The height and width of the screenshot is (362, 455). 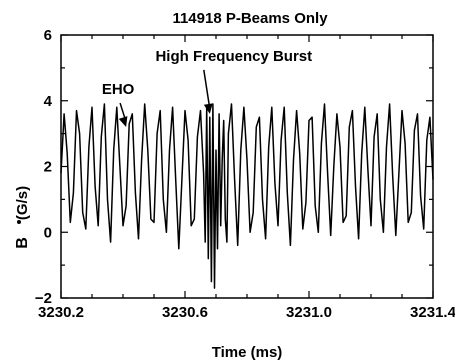 I want to click on y-axis-symbol: B, so click(x=22, y=243).